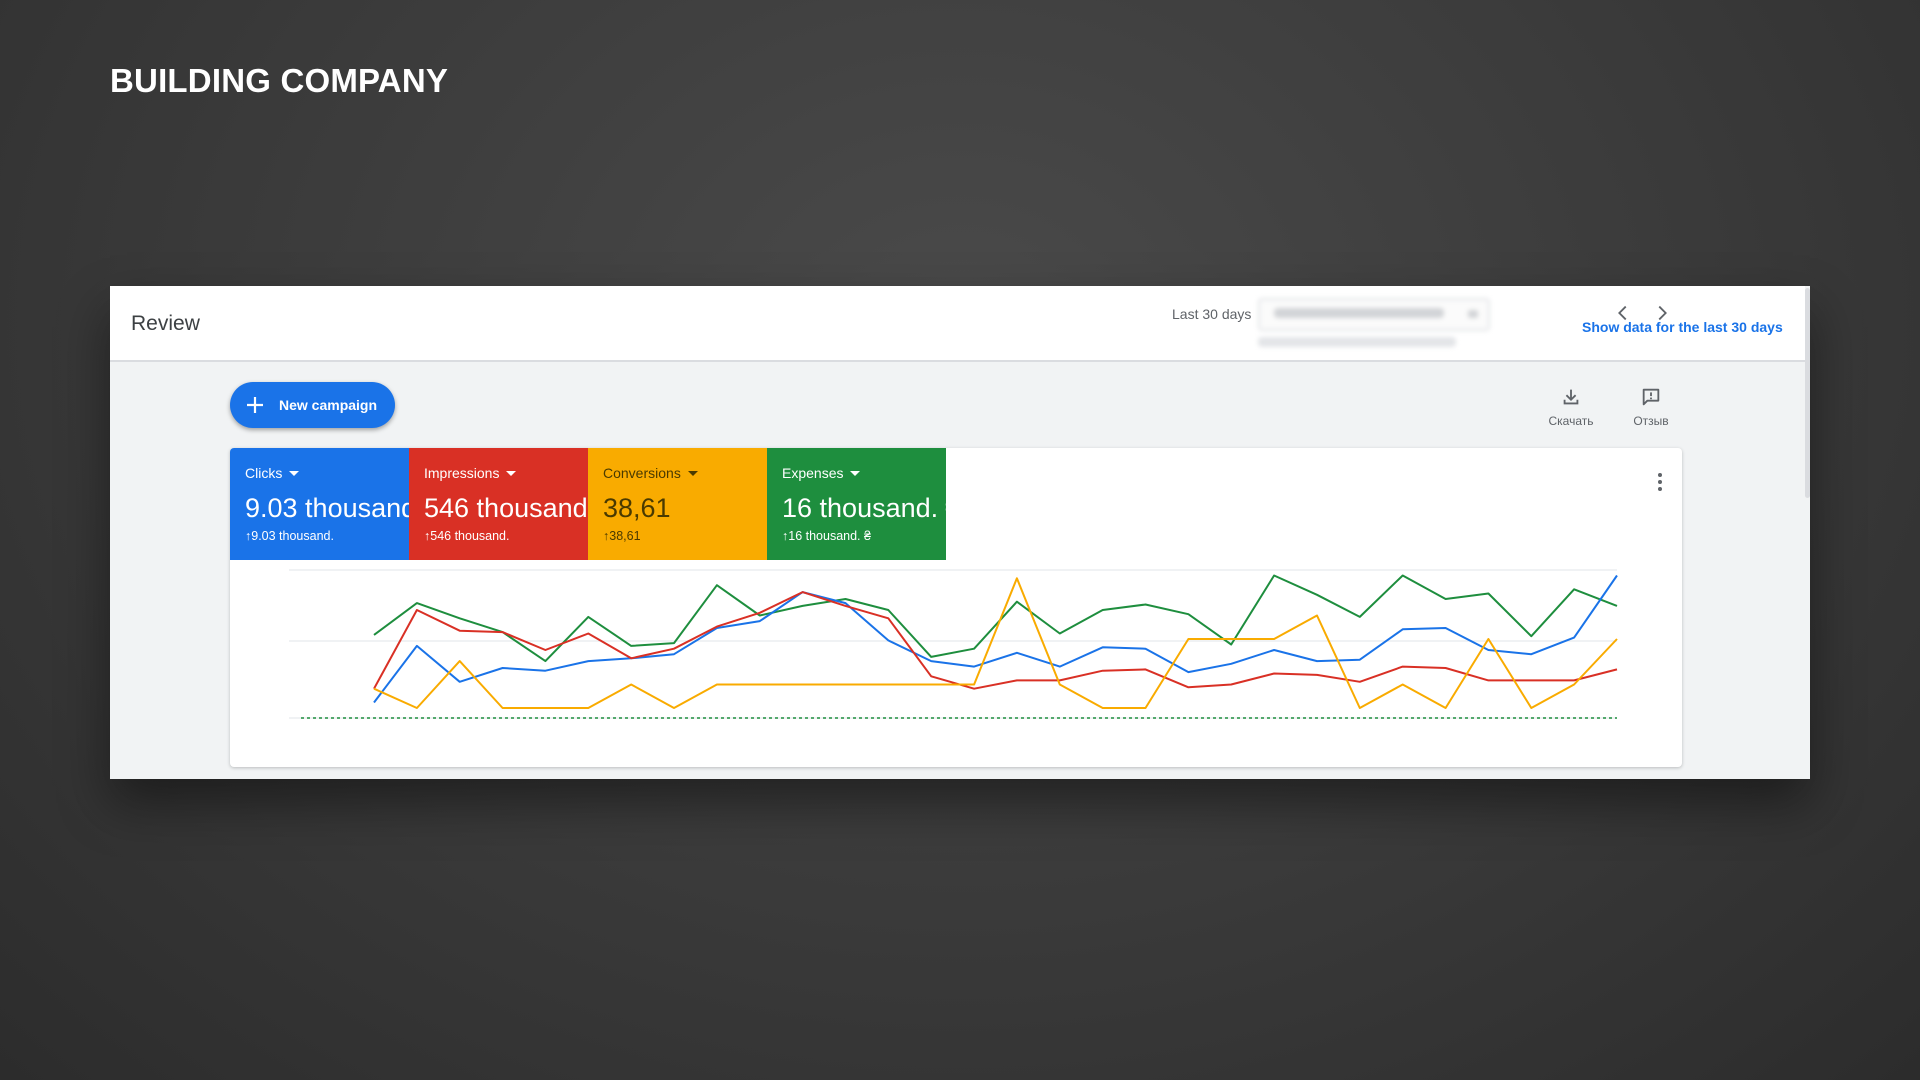 The height and width of the screenshot is (1080, 1920). I want to click on feedback-icon, so click(1651, 397).